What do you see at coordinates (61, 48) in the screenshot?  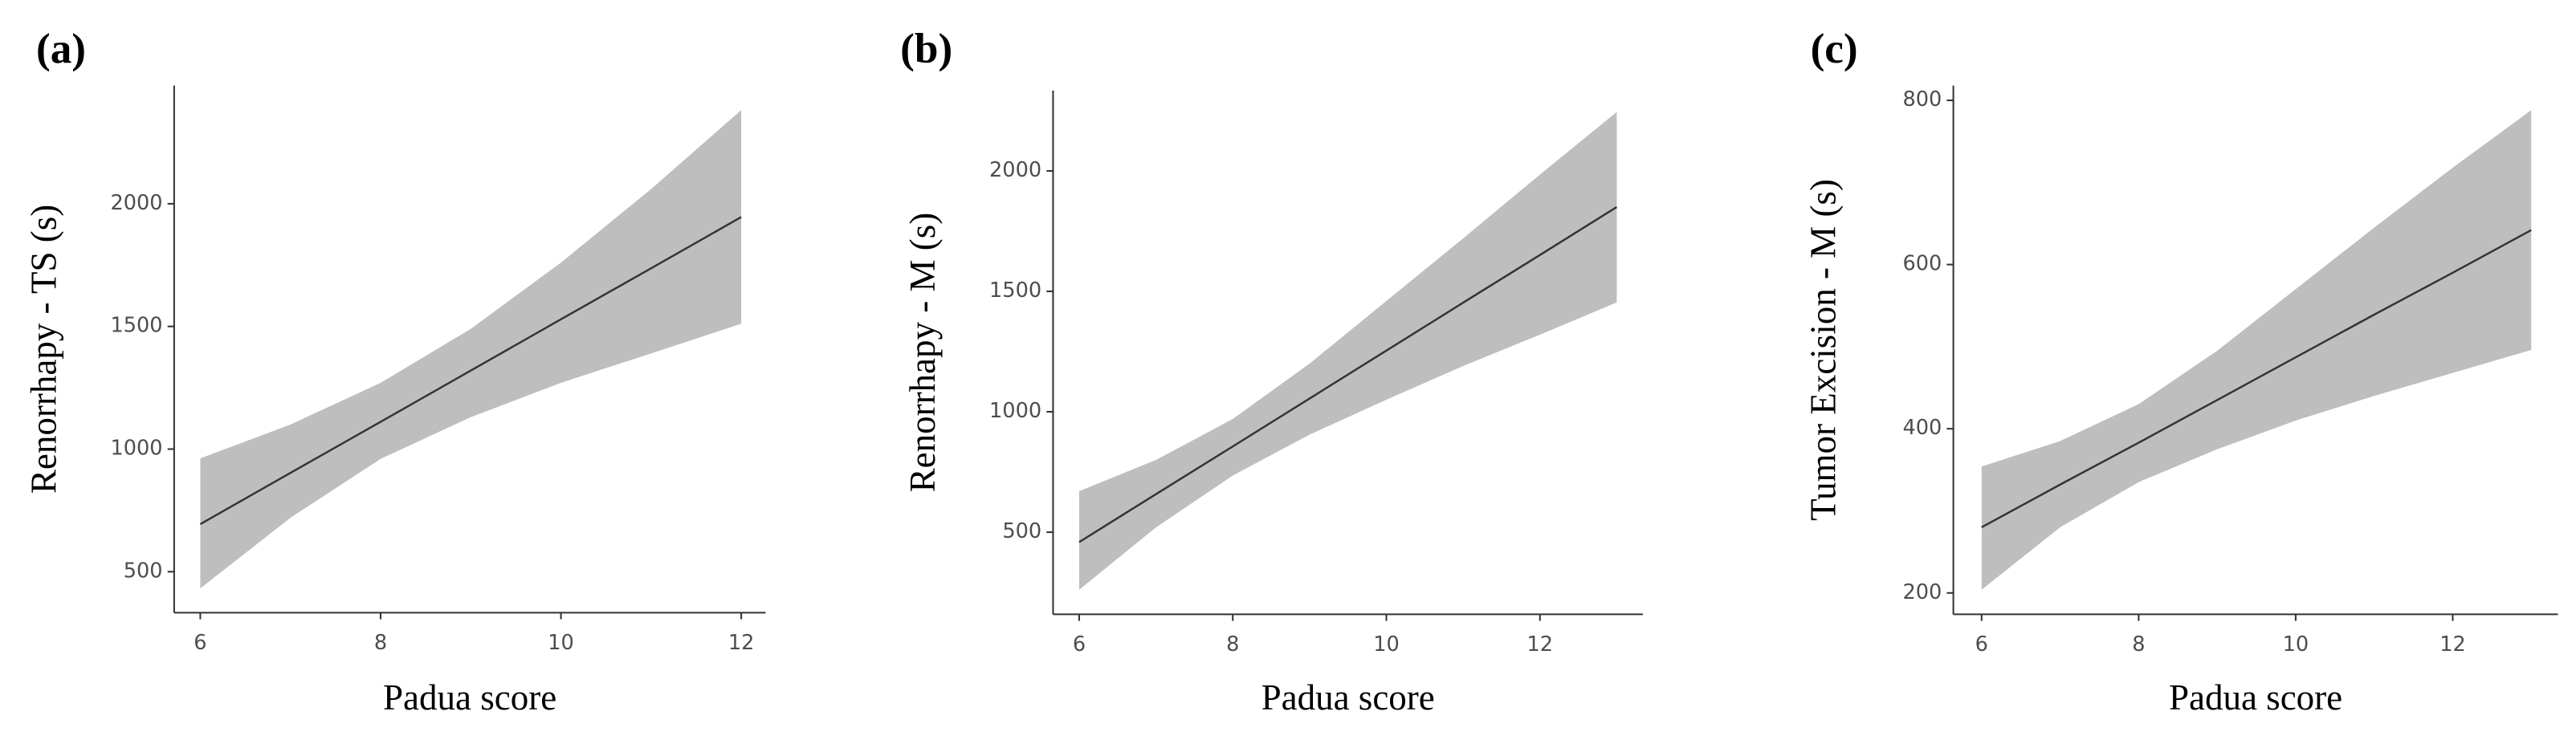 I see `panel-title: (a)` at bounding box center [61, 48].